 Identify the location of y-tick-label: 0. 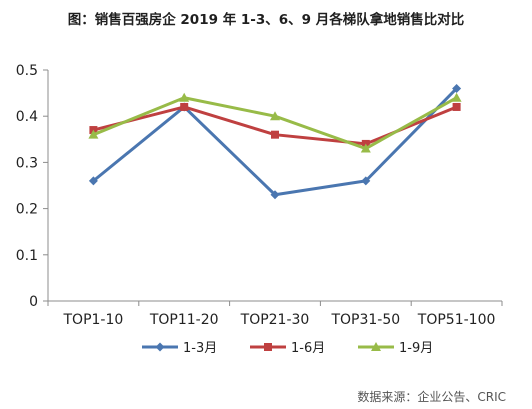
(33, 302).